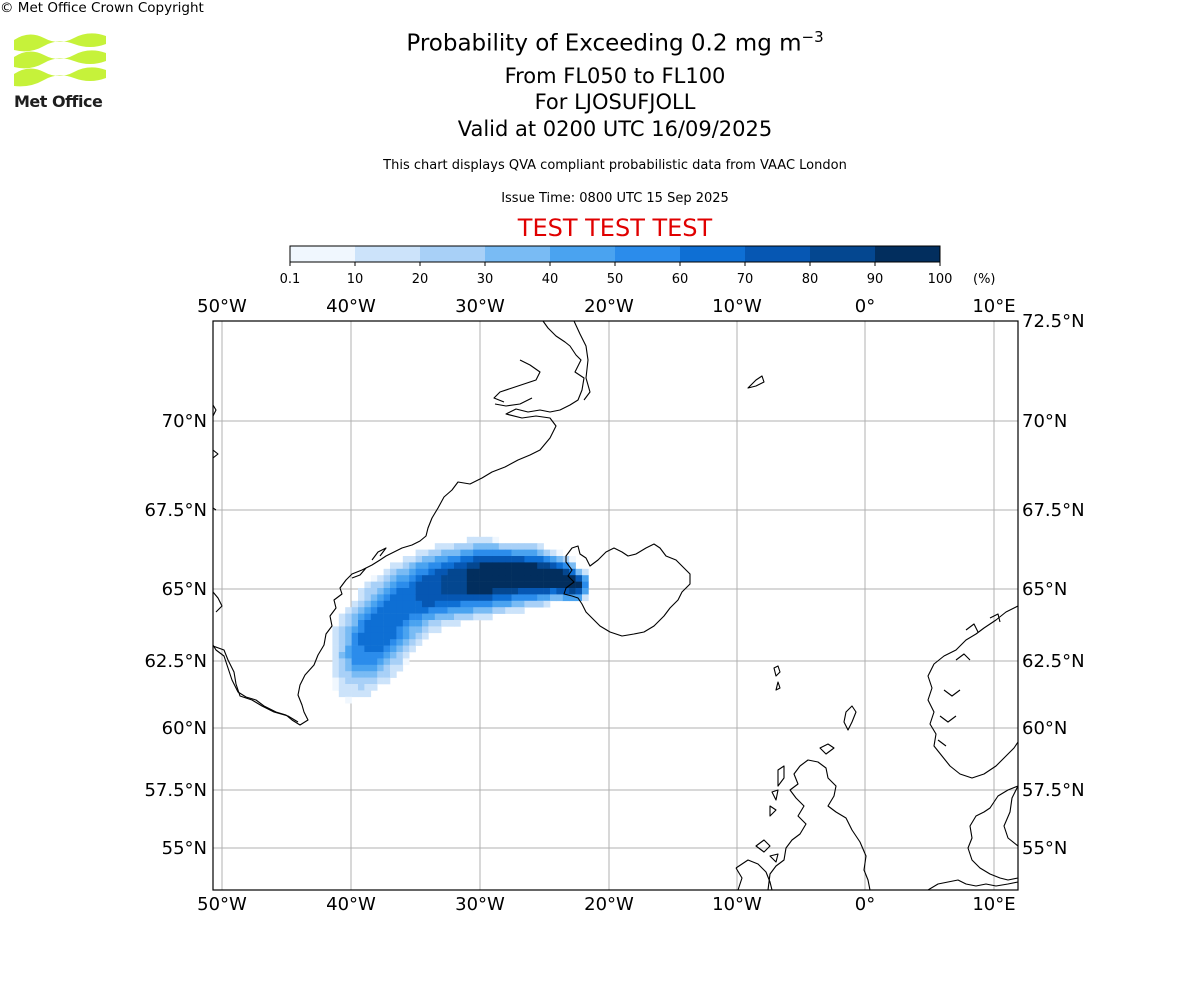  Describe the element at coordinates (222, 306) in the screenshot. I see `longitude-label-top: 50°W` at that location.